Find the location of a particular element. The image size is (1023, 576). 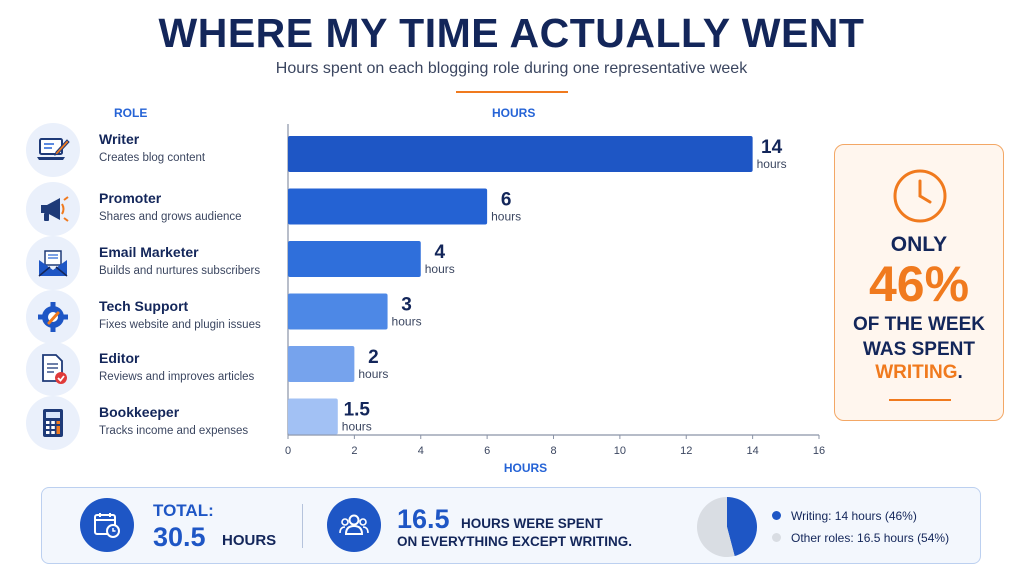

callout-card: ONLY 46% OF THE WEEK WAS SPENT WRITING. is located at coordinates (919, 282).